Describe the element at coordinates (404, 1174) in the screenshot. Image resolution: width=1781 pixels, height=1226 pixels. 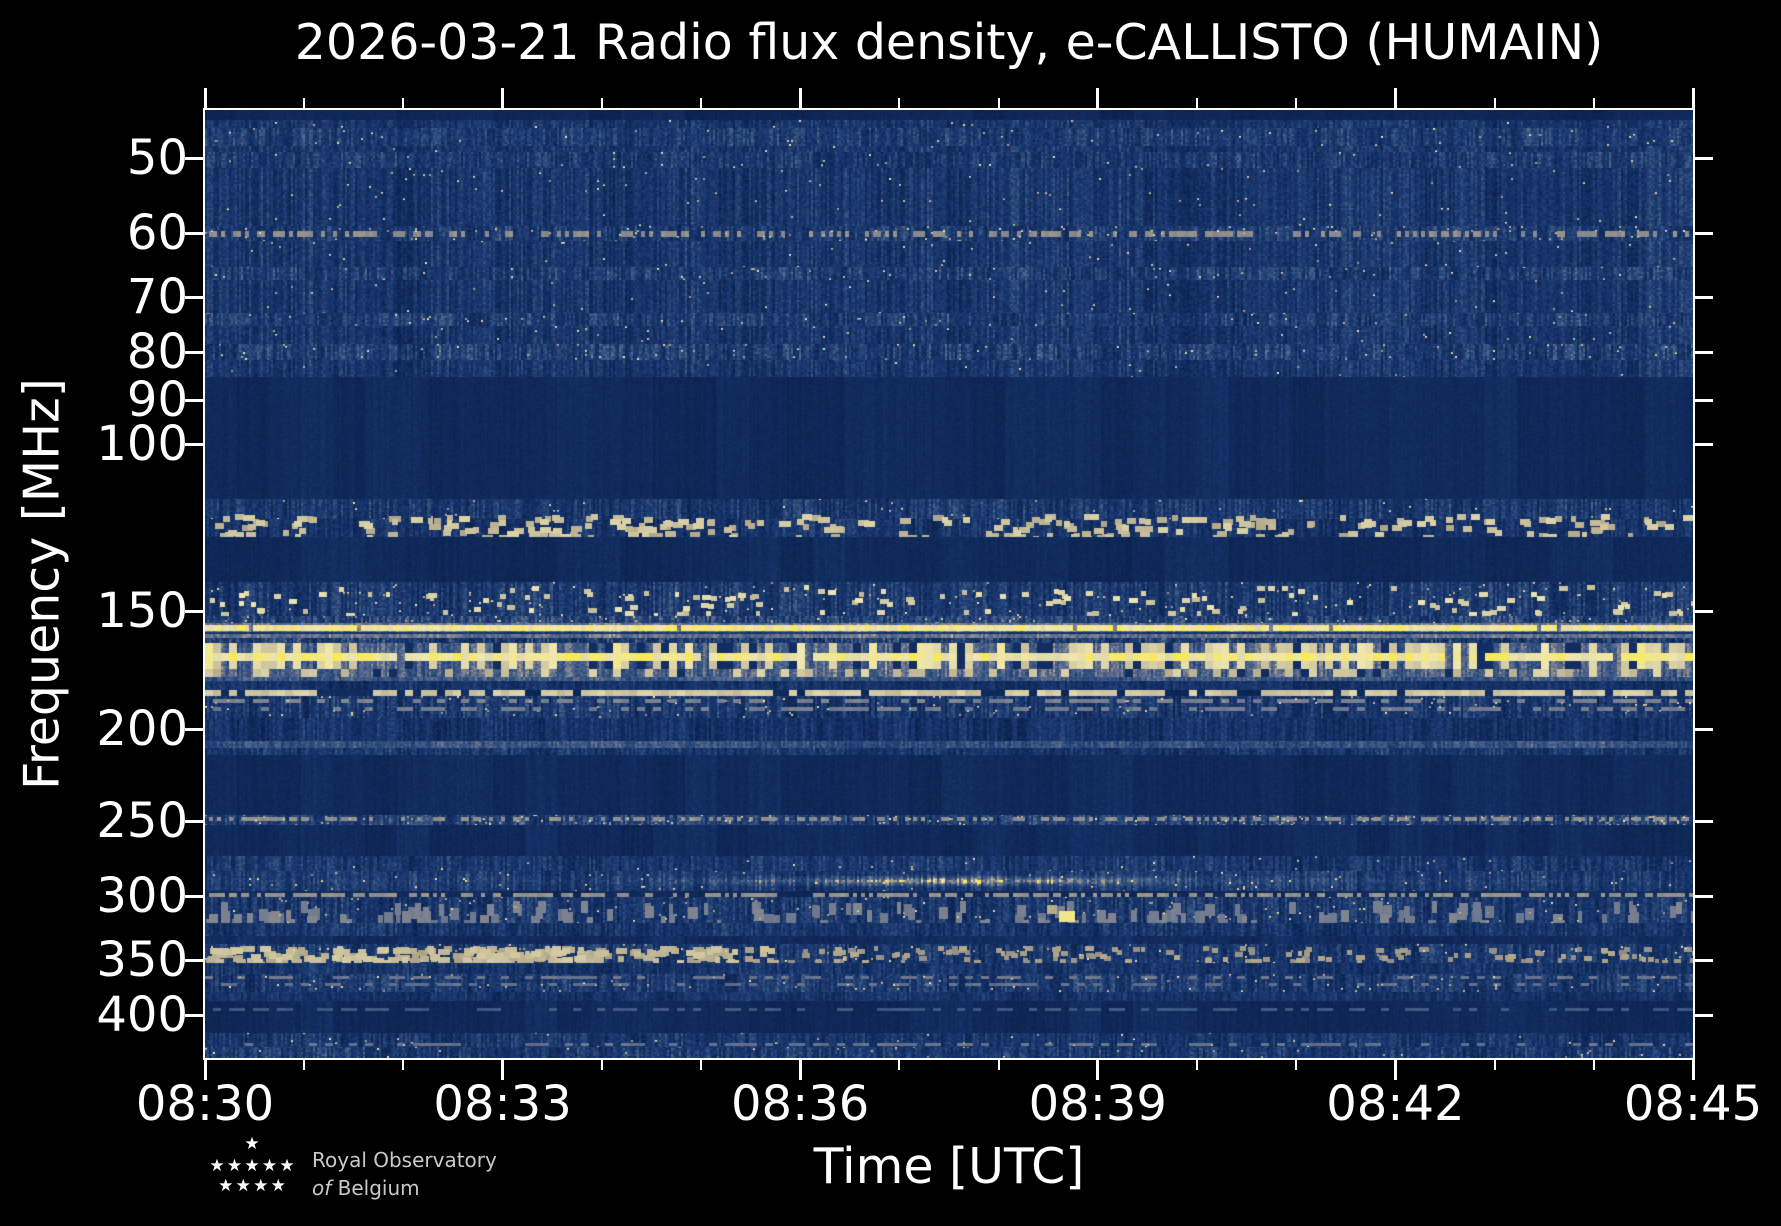
I see `rob-logo-text: Royal Observatory of Belgium` at that location.